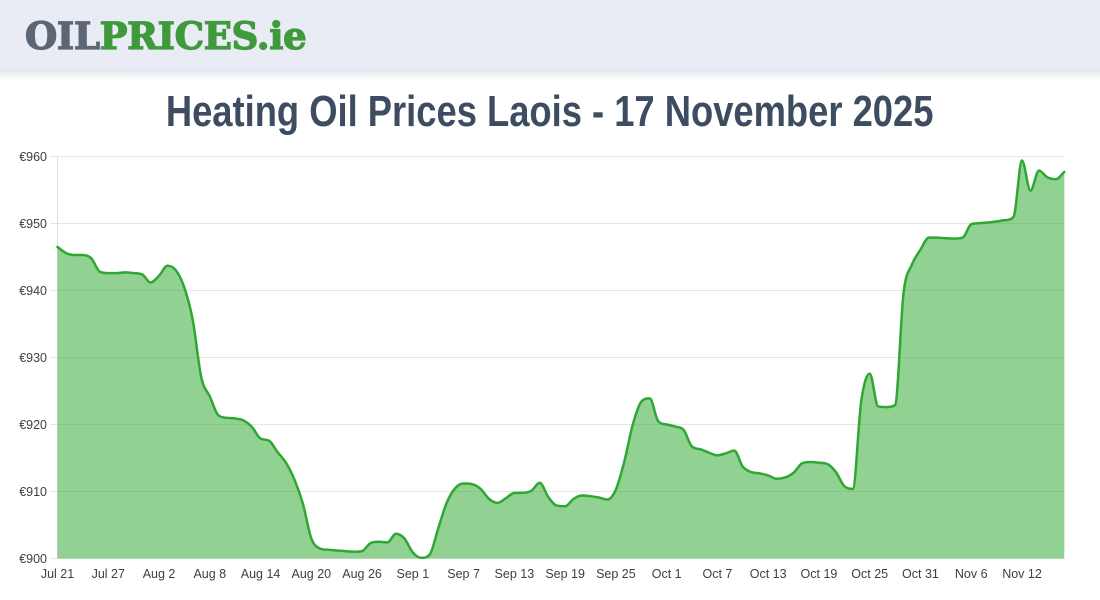 Image resolution: width=1100 pixels, height=600 pixels. Describe the element at coordinates (413, 574) in the screenshot. I see `x-tick-label: Sep 1` at that location.